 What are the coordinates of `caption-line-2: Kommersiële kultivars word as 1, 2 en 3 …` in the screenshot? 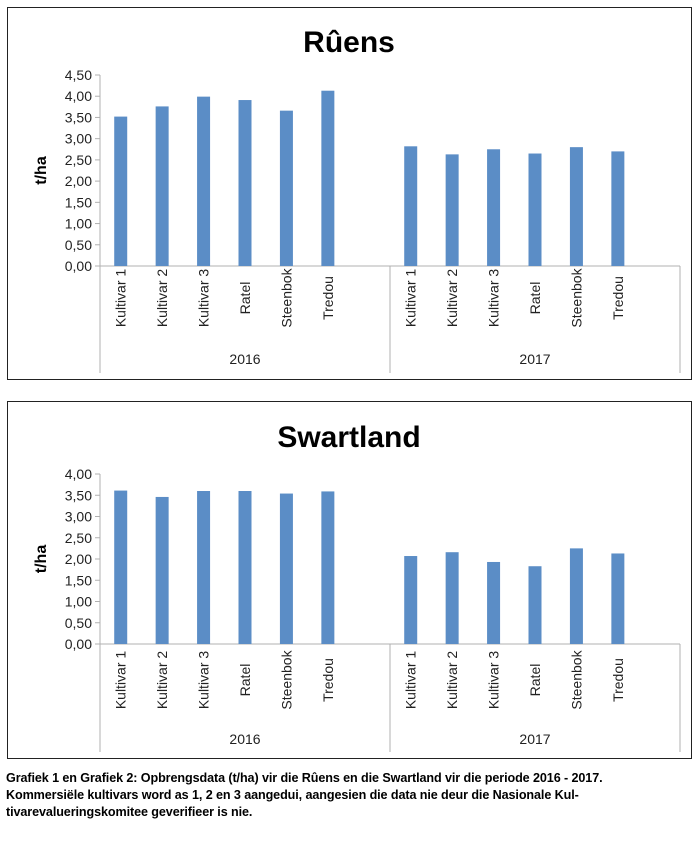 It's located at (292, 795).